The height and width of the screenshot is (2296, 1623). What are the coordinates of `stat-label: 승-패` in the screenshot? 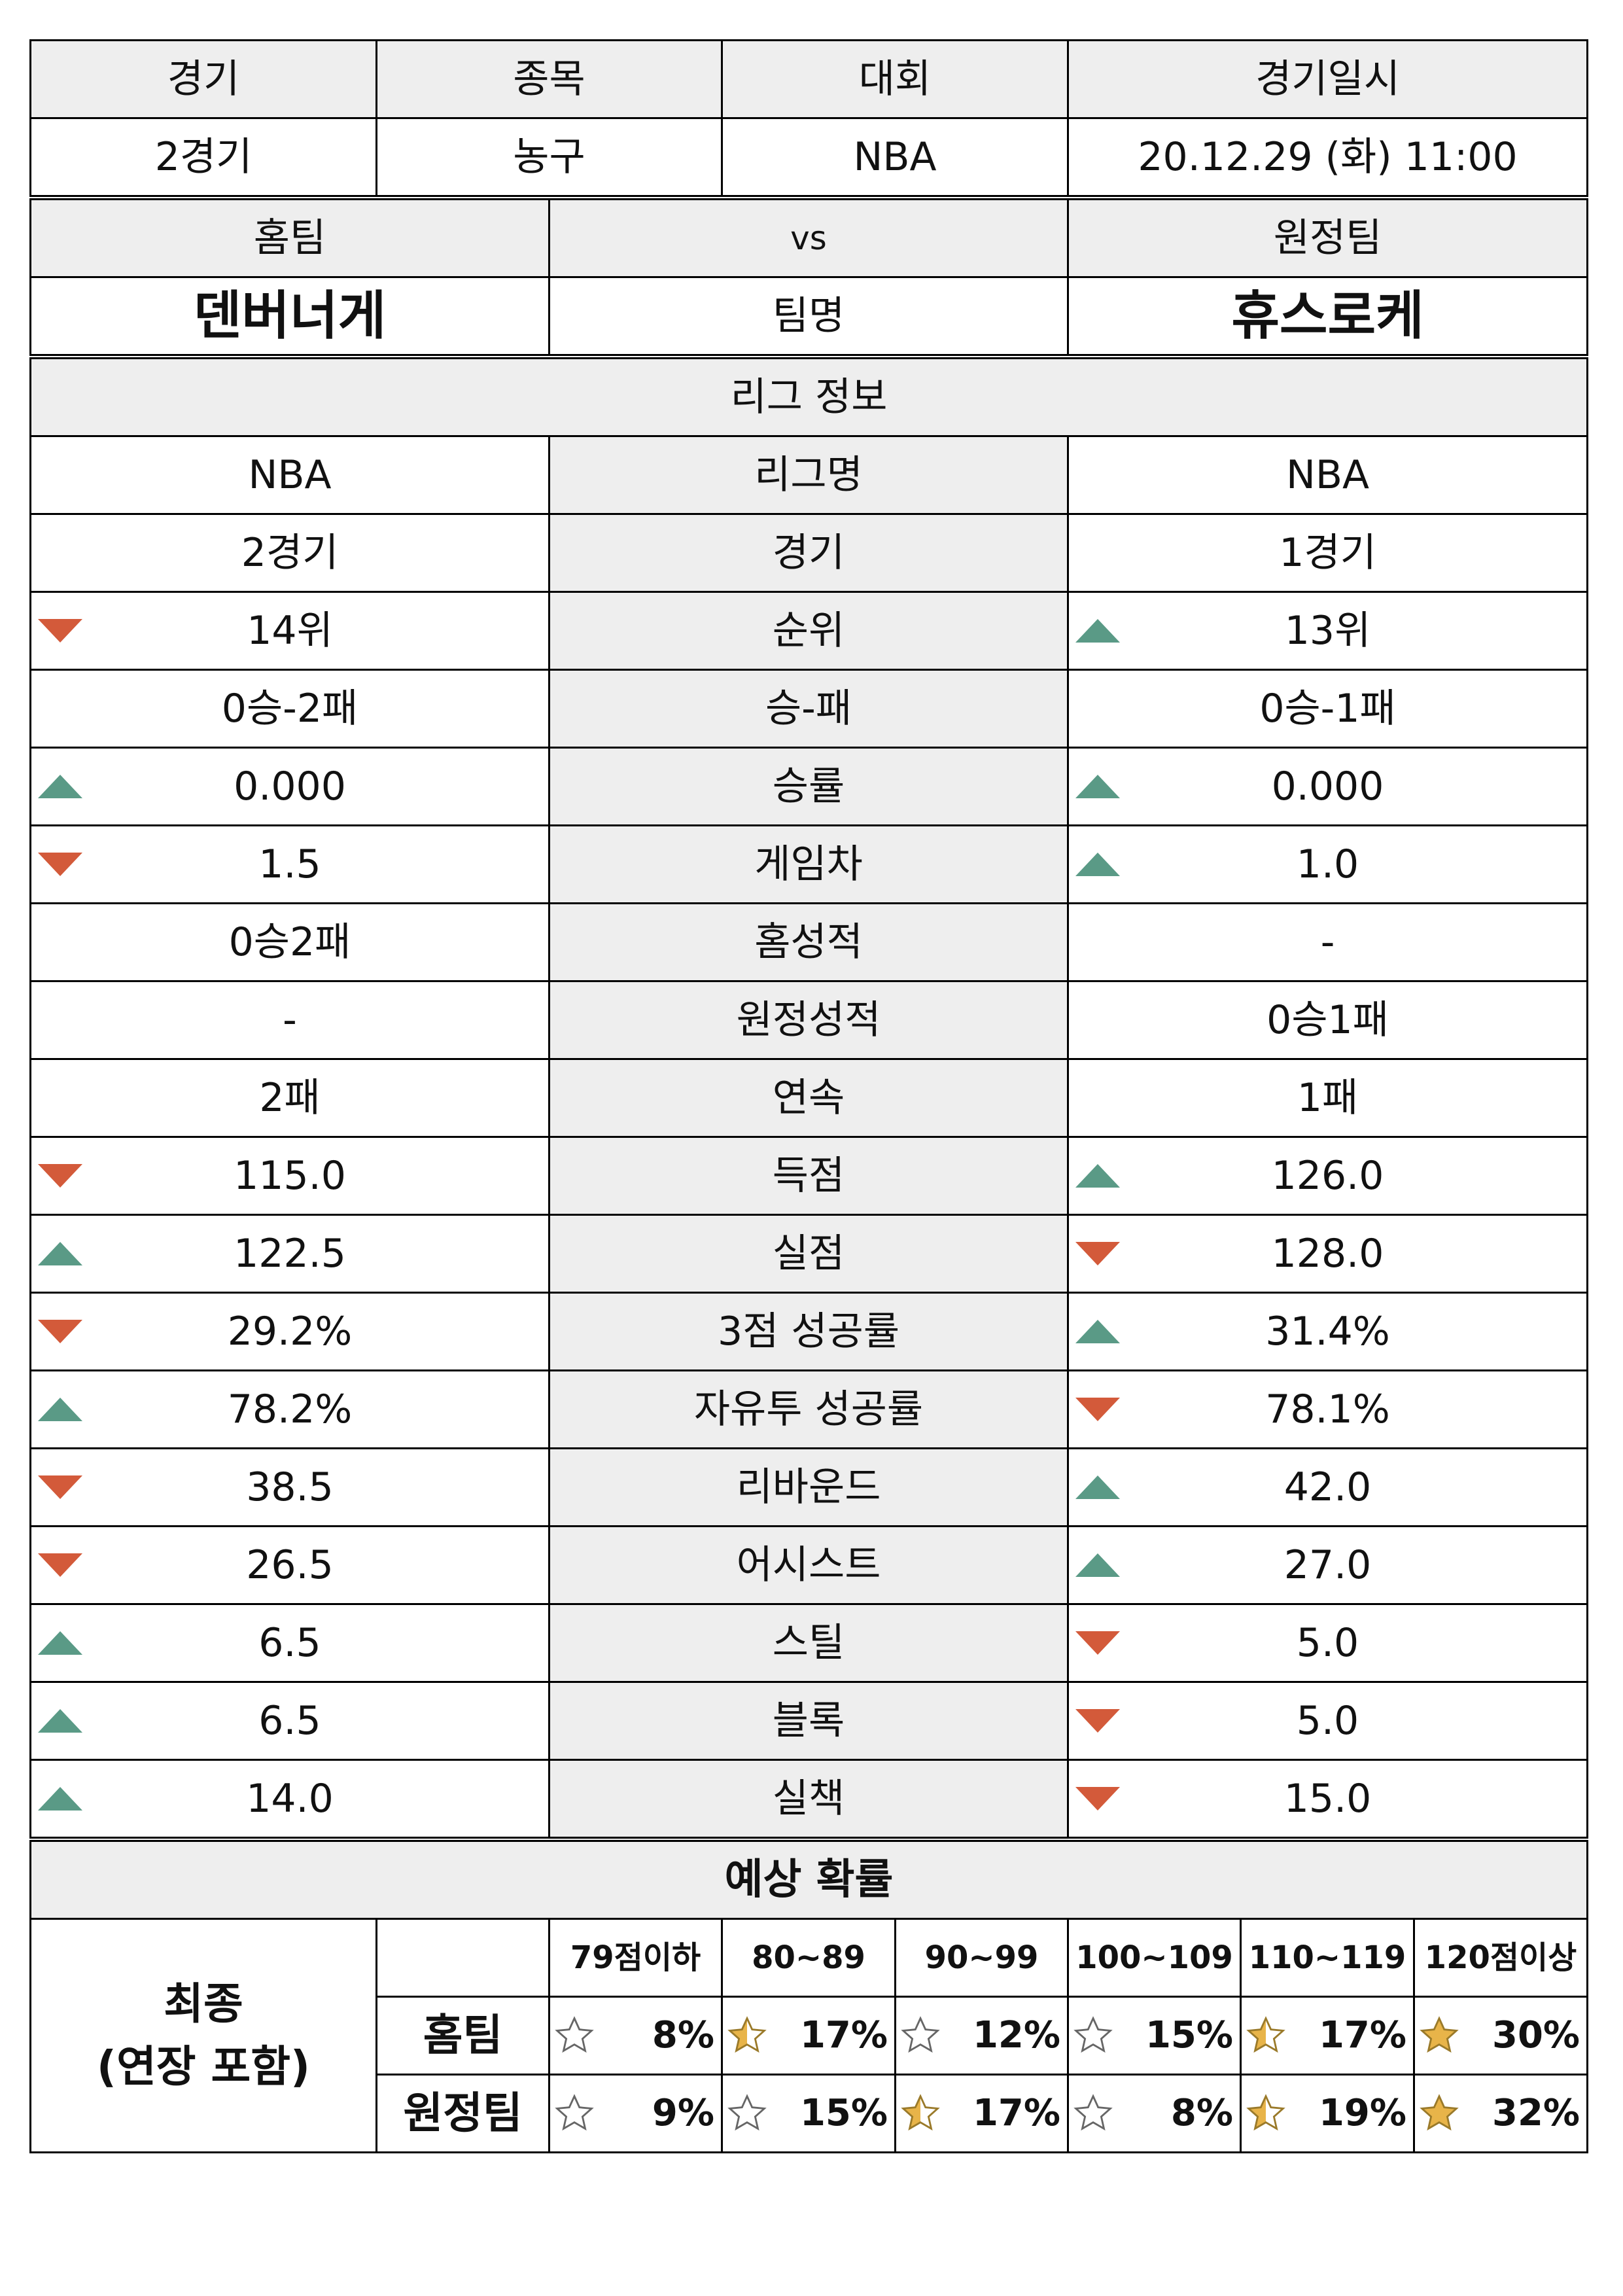 It's located at (809, 709).